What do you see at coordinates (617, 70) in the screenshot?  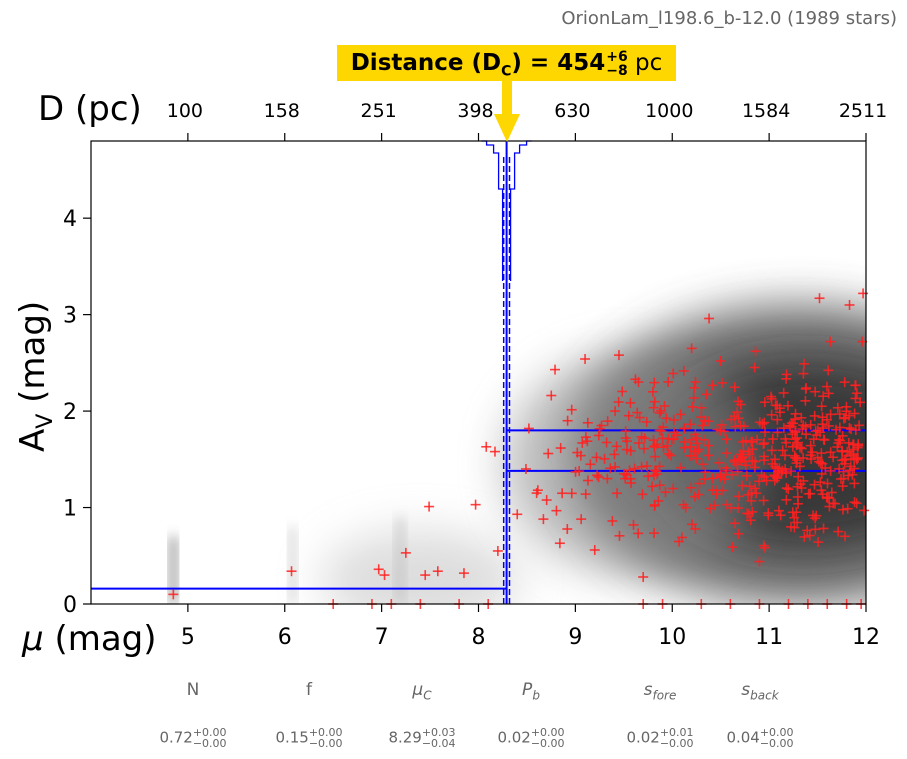 I see `distance-minus: −8` at bounding box center [617, 70].